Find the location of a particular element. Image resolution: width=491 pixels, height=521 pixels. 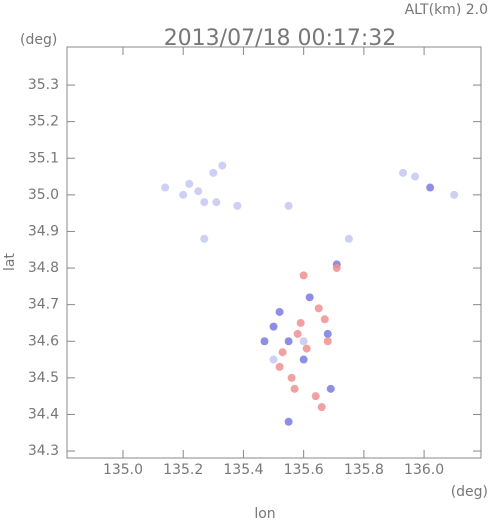

y-tick-label: 35.1 is located at coordinates (43, 158).